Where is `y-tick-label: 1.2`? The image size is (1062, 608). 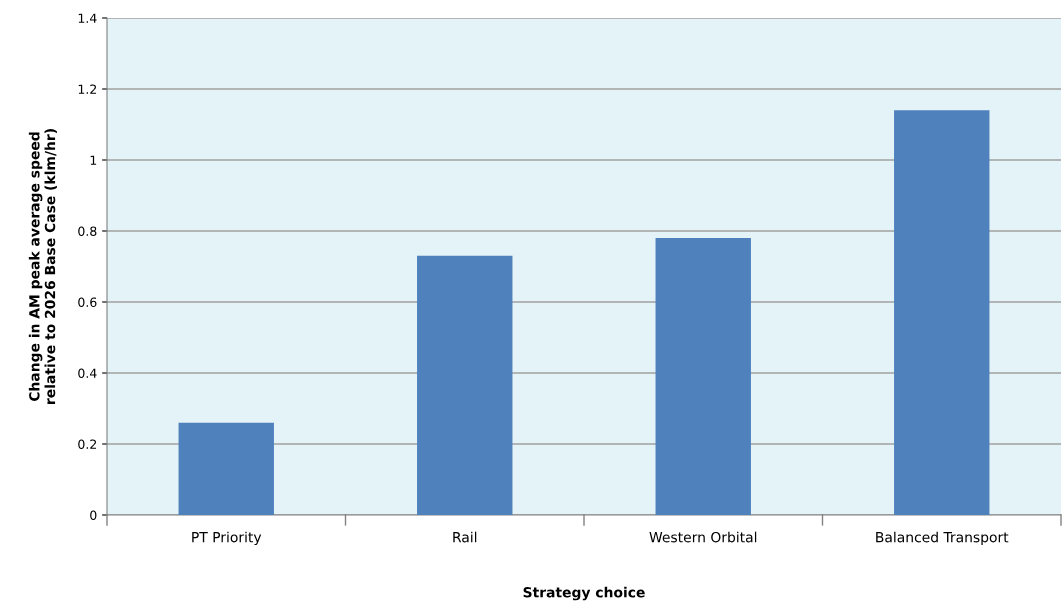 y-tick-label: 1.2 is located at coordinates (87, 89).